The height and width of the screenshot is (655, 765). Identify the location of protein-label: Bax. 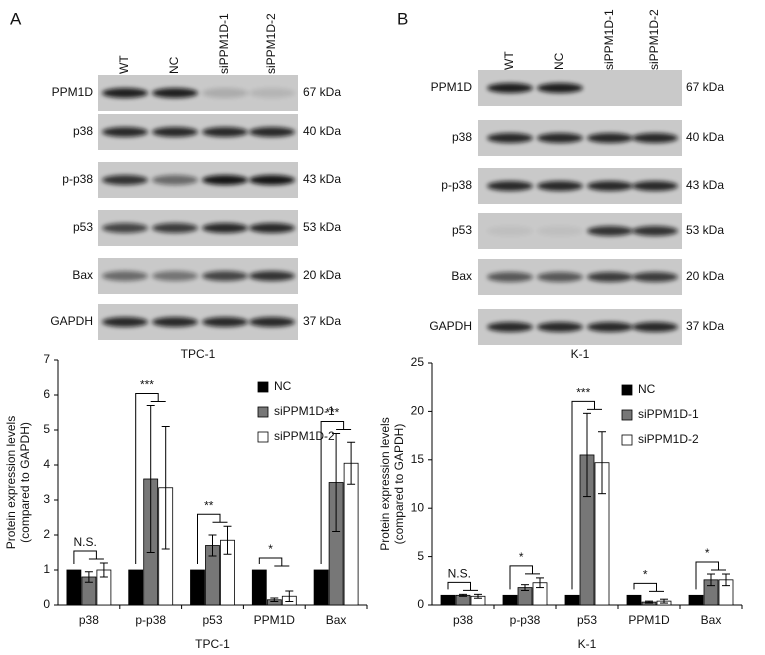
(461, 276).